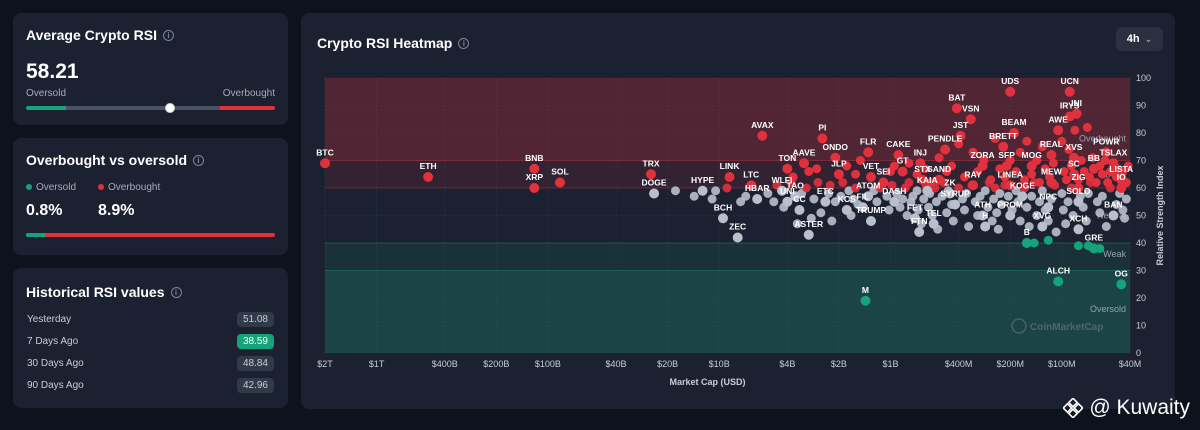 This screenshot has height=430, width=1200. I want to click on point-label-awe: AWE, so click(1059, 119).